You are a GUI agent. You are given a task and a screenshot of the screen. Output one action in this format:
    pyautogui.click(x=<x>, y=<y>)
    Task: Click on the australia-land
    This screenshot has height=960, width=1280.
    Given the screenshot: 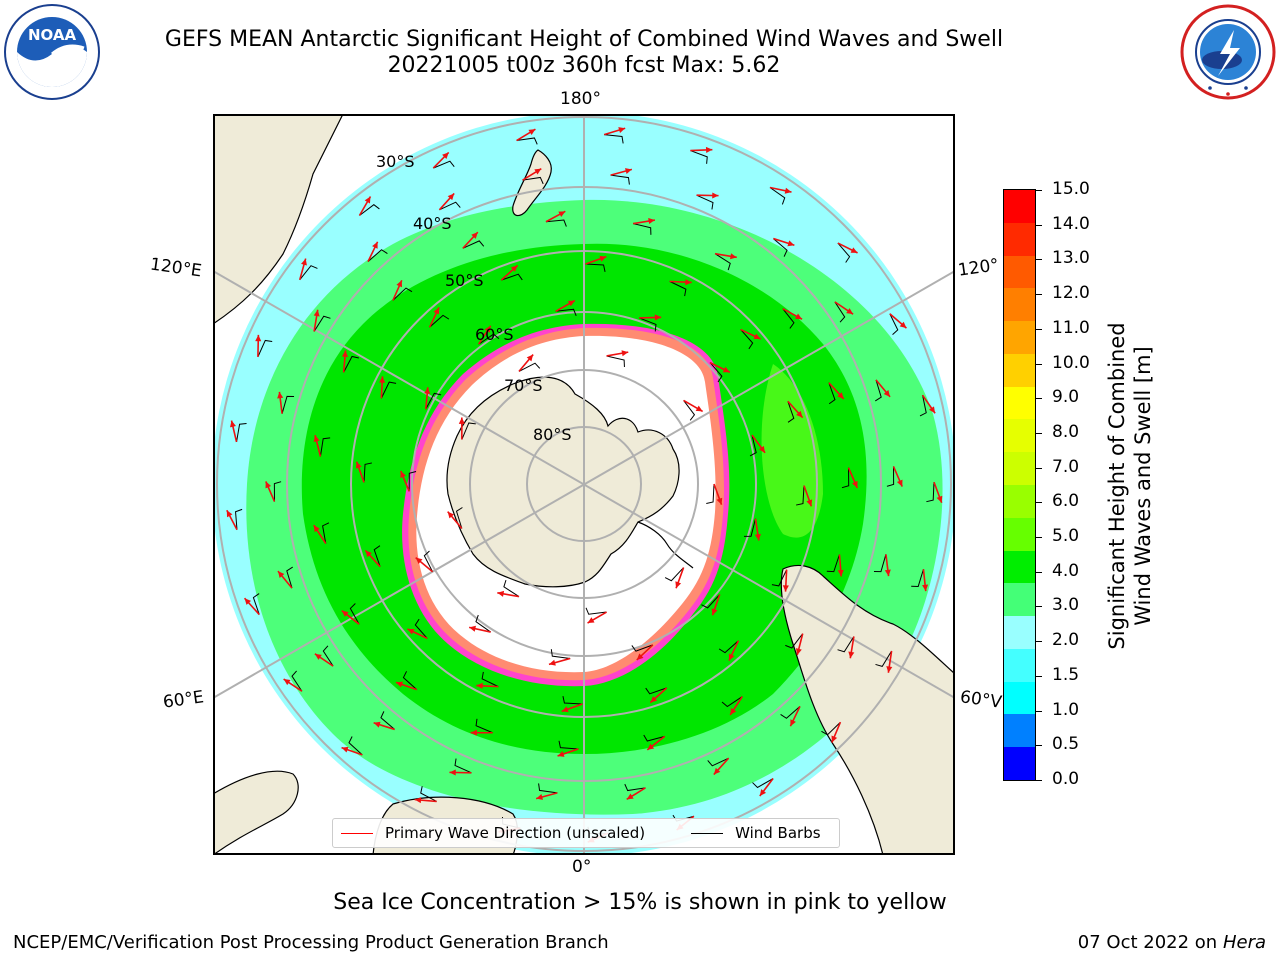 What is the action you would take?
    pyautogui.click(x=278, y=219)
    